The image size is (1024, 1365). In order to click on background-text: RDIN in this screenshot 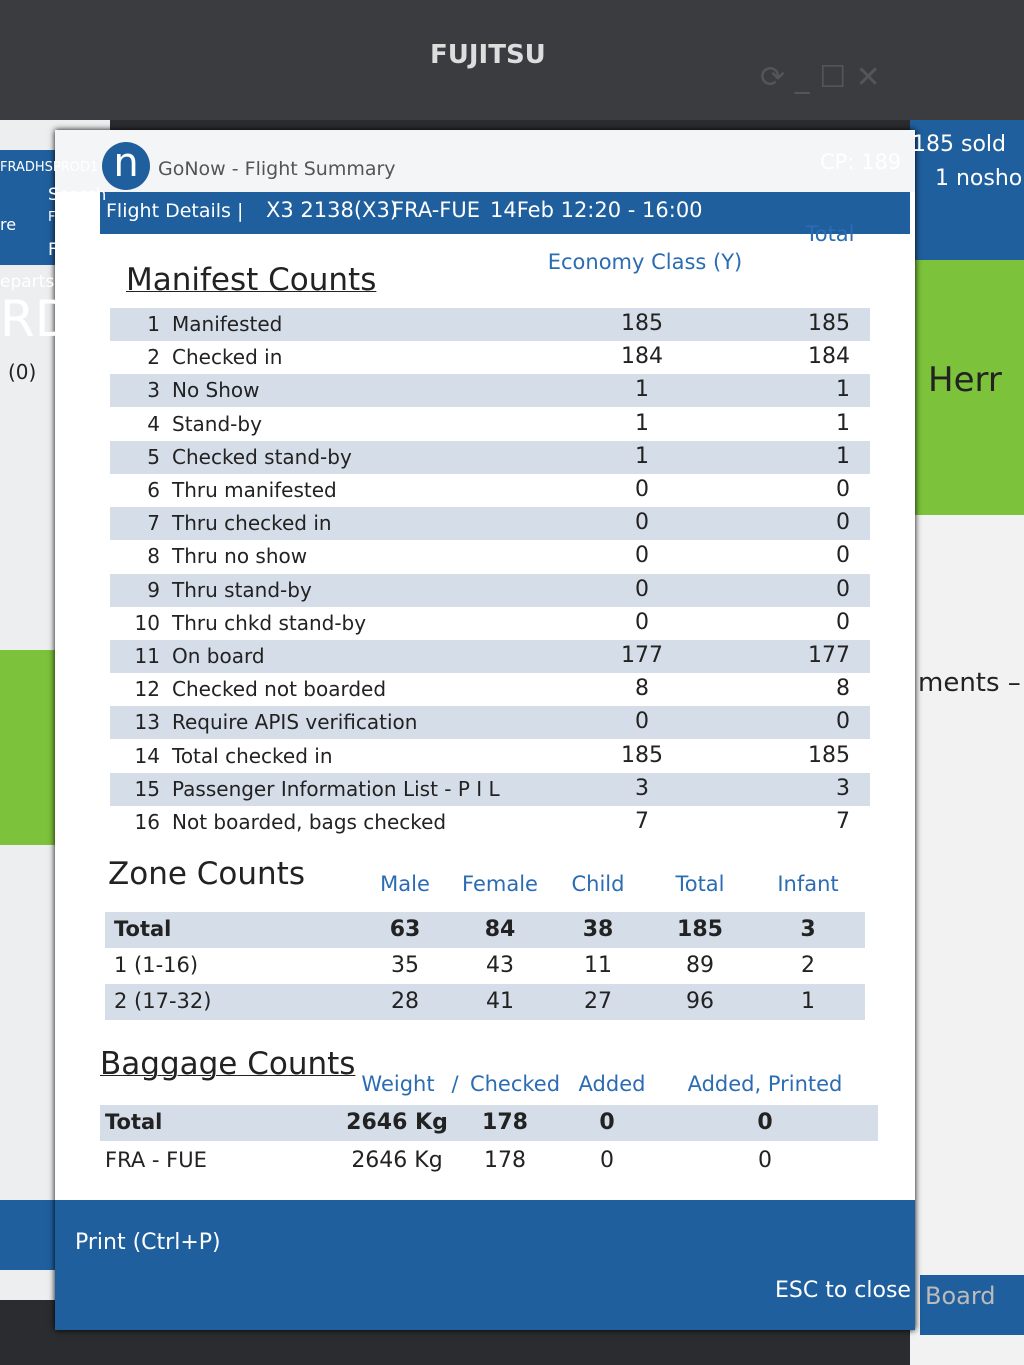, I will do `click(55, 319)`.